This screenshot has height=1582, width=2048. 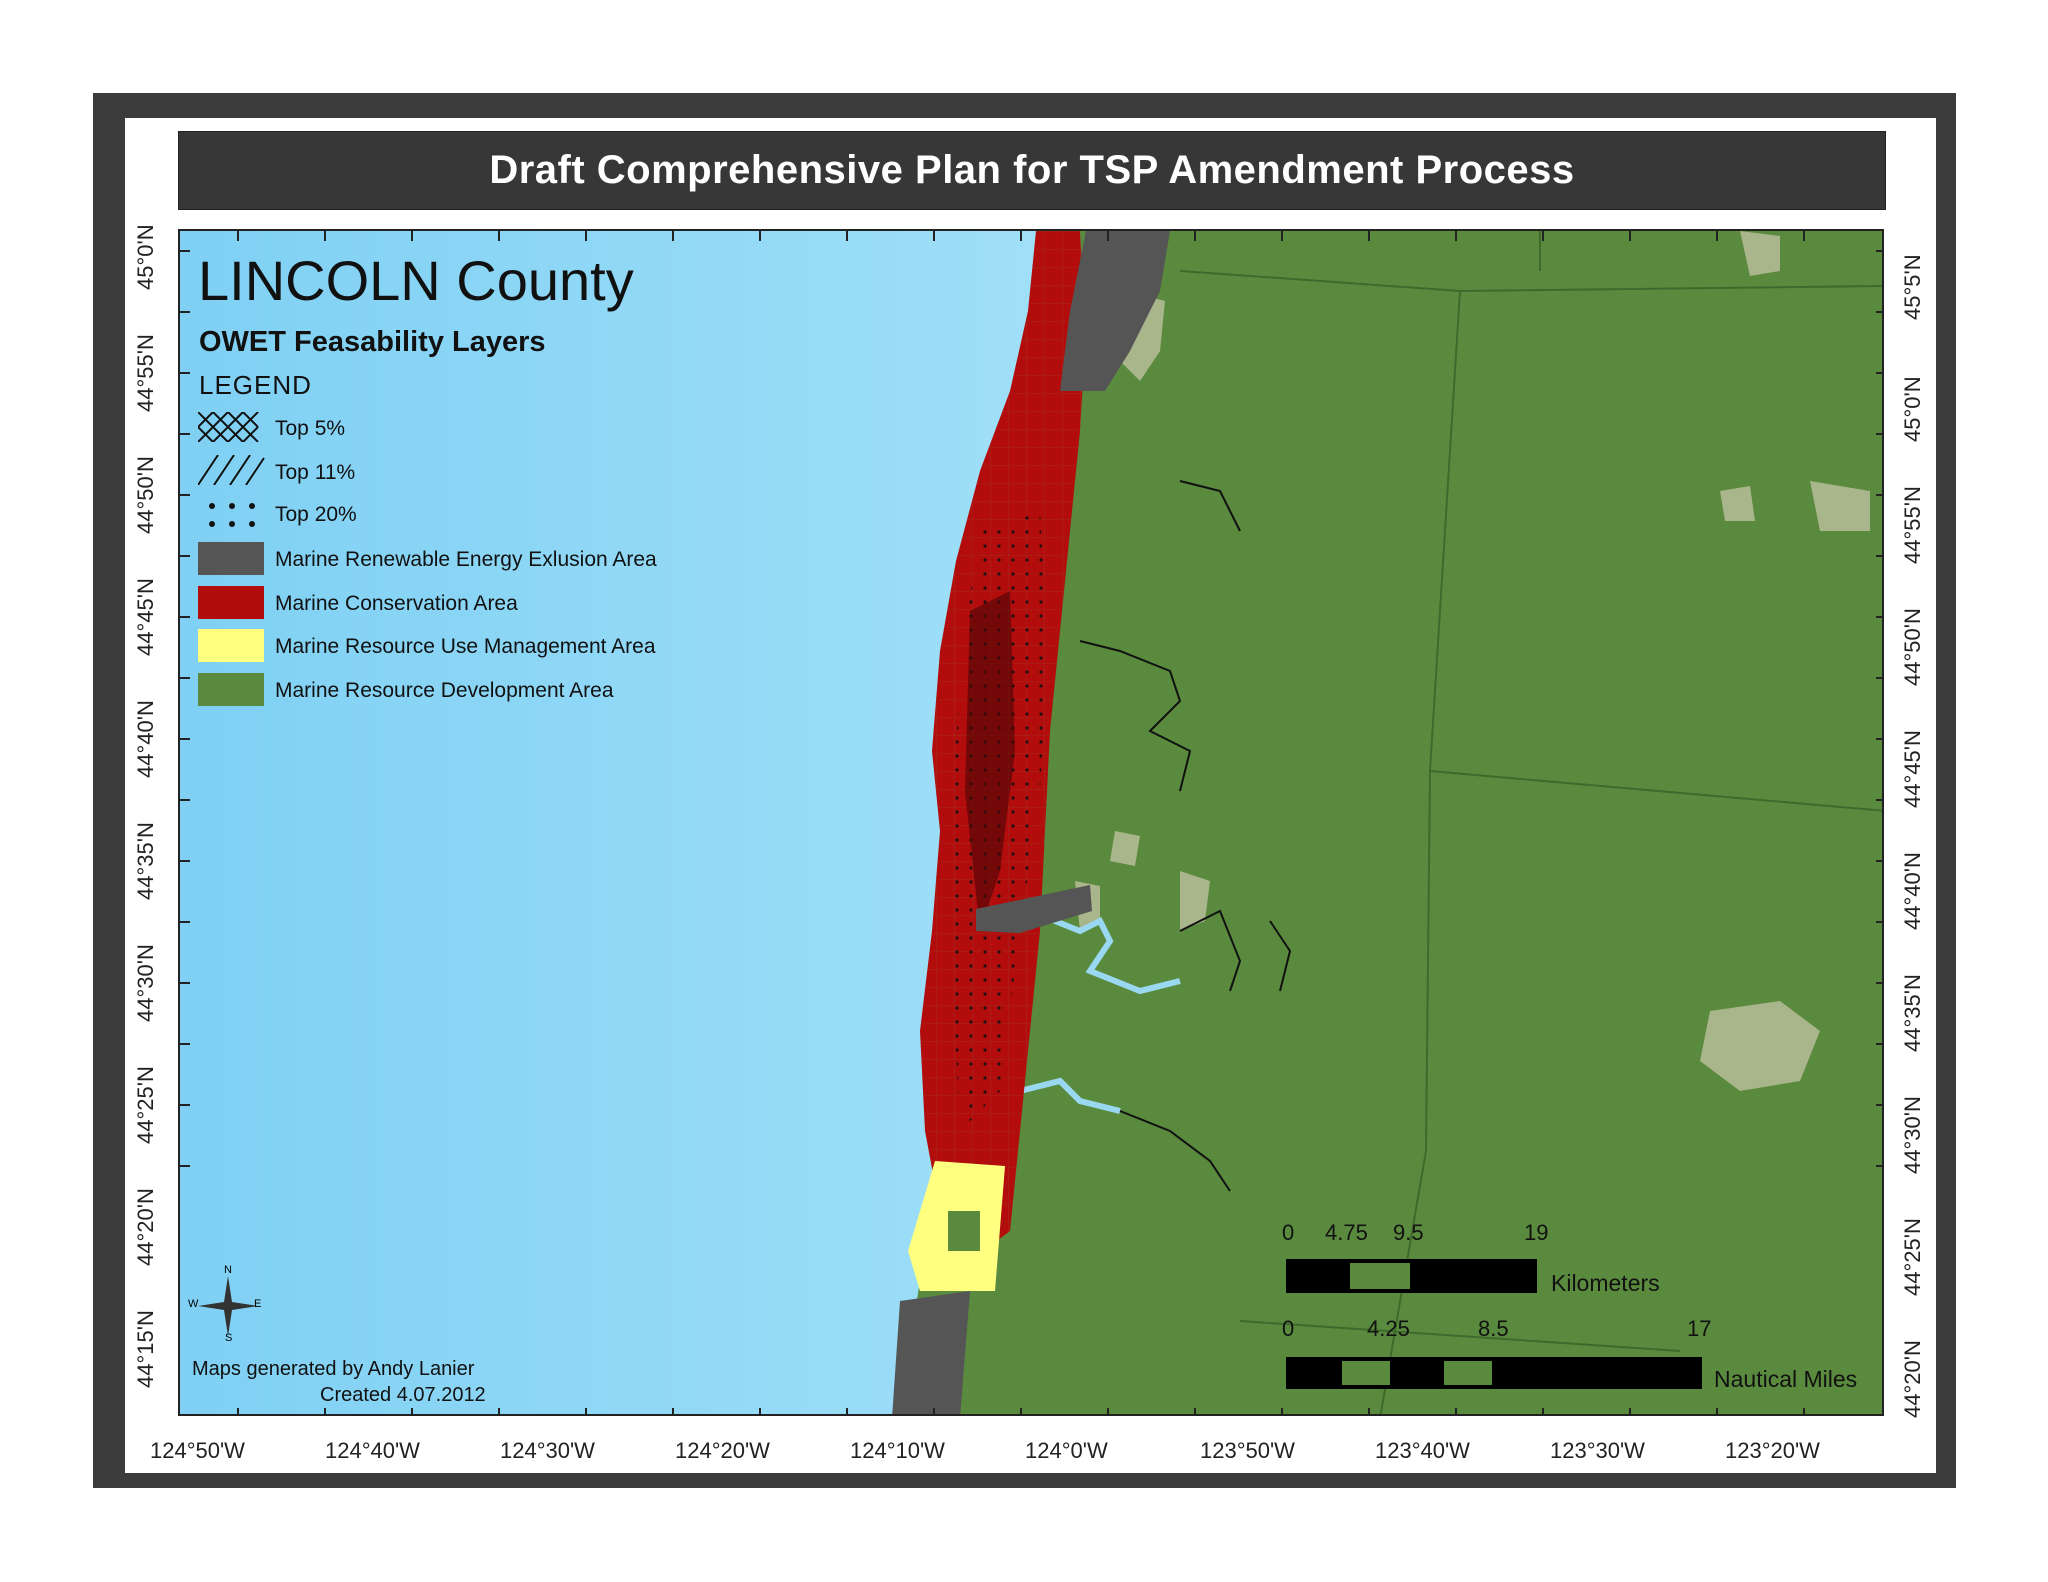 What do you see at coordinates (1034, 909) in the screenshot?
I see `exclusion-area-mid` at bounding box center [1034, 909].